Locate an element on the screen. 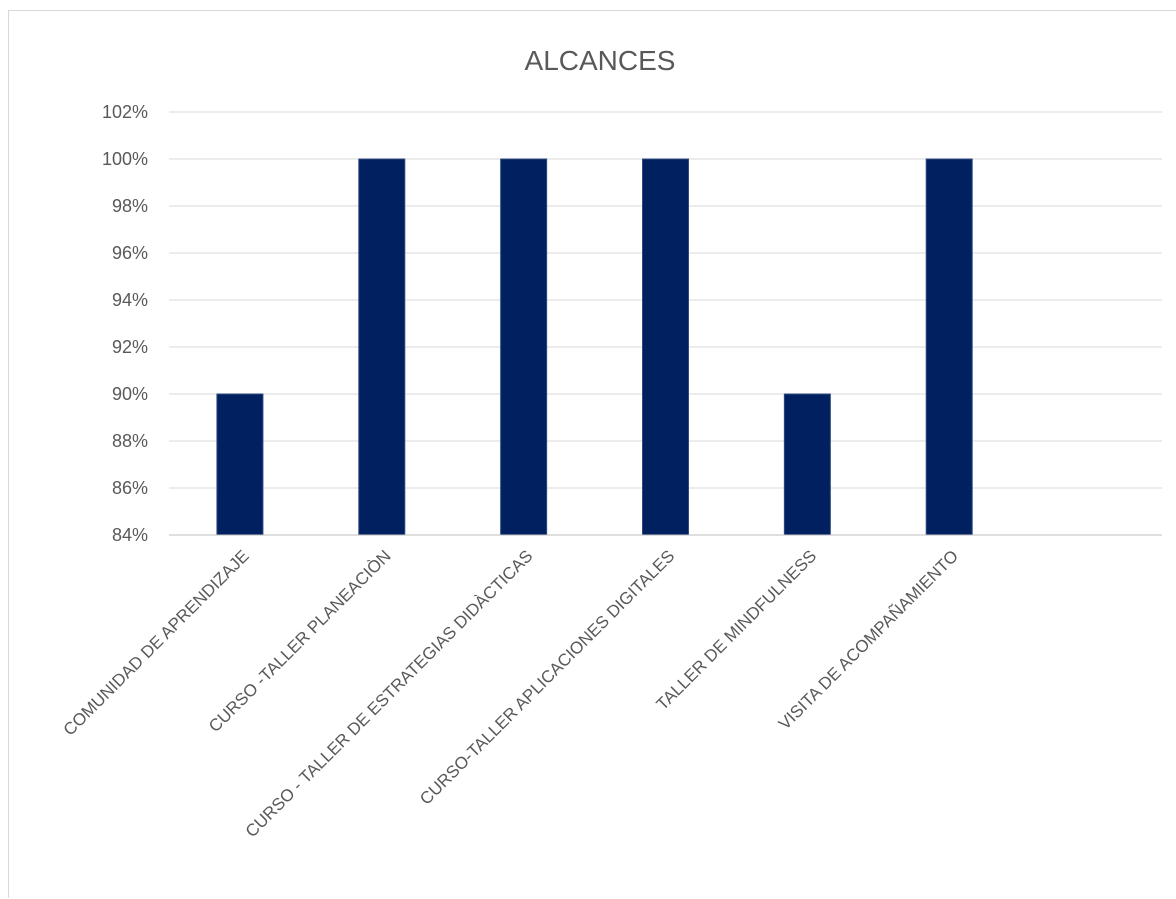  y-tick-label: 86% is located at coordinates (130, 488).